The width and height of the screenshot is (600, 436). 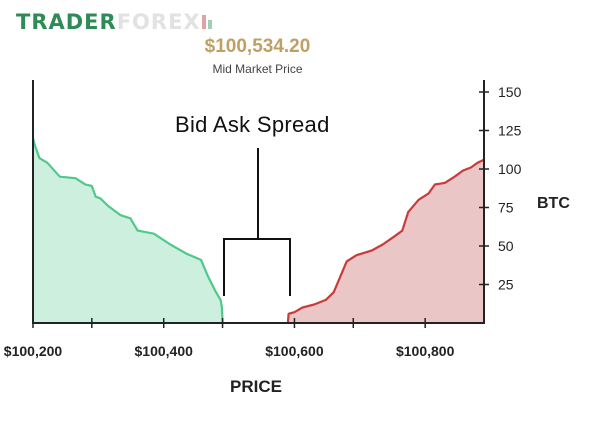 What do you see at coordinates (252, 124) in the screenshot?
I see `spread-annotation: Bid Ask Spread` at bounding box center [252, 124].